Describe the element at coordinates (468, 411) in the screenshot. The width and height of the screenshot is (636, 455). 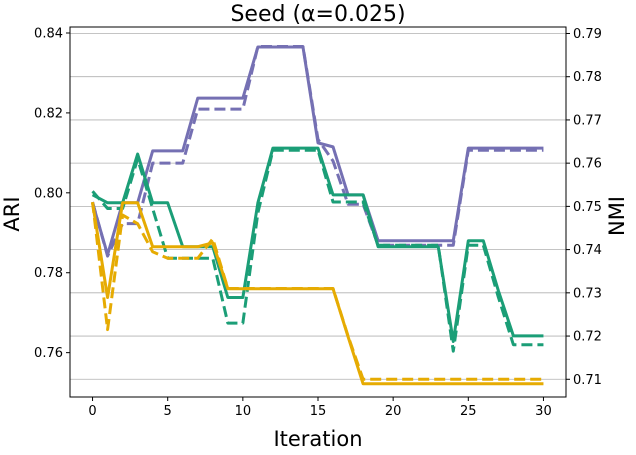
I see `x-tick-label: 25` at that location.